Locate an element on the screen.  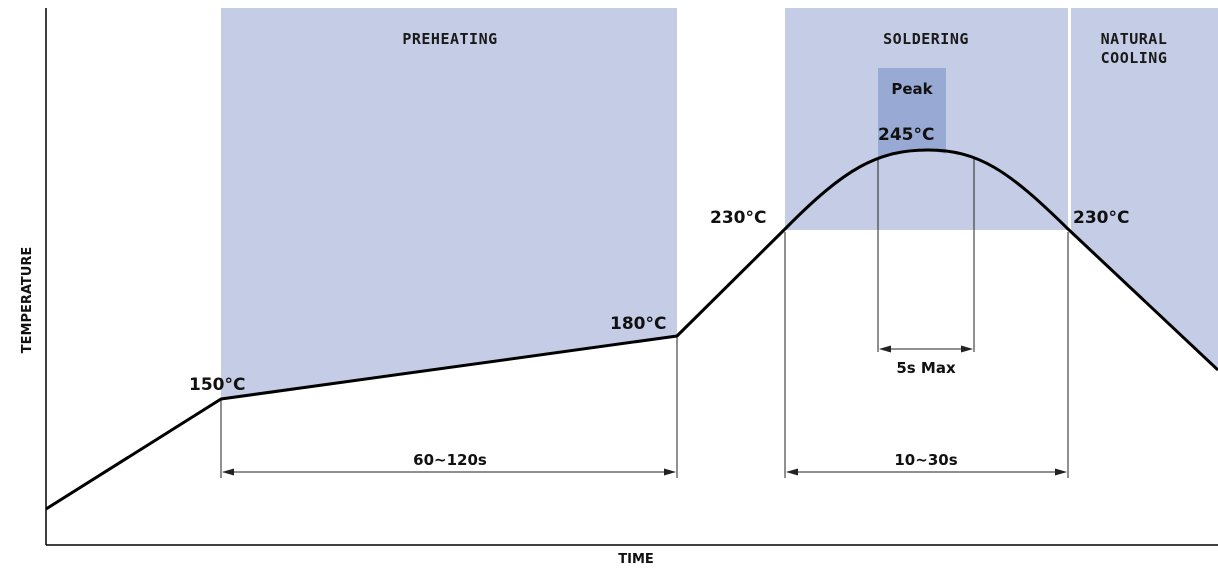
temp-label-230-rising: 230°C is located at coordinates (738, 218).